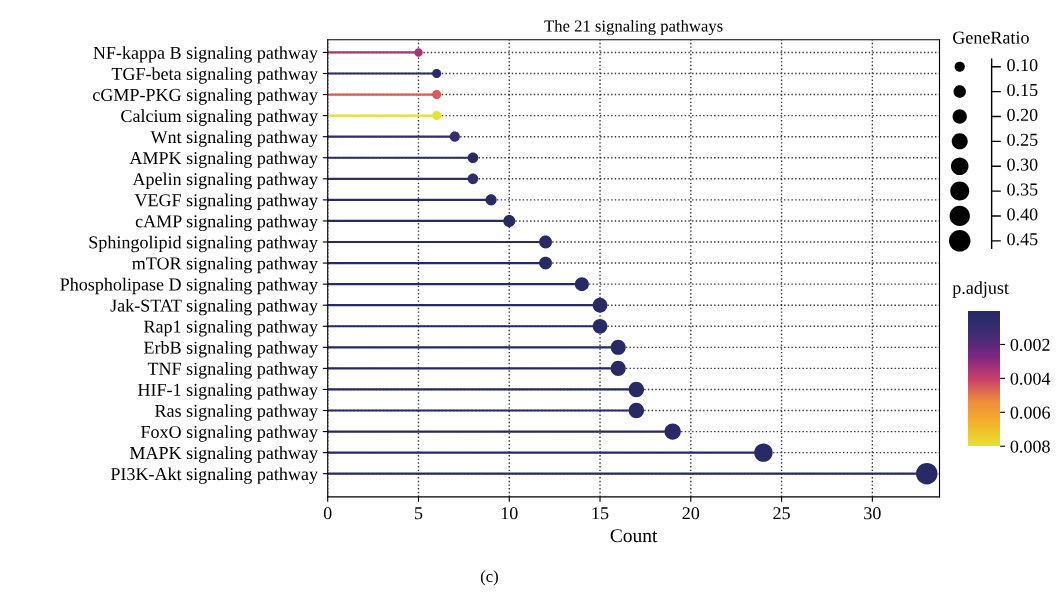 The width and height of the screenshot is (1064, 603). I want to click on y-tick-label: NF-kappa B signaling pathway, so click(205, 54).